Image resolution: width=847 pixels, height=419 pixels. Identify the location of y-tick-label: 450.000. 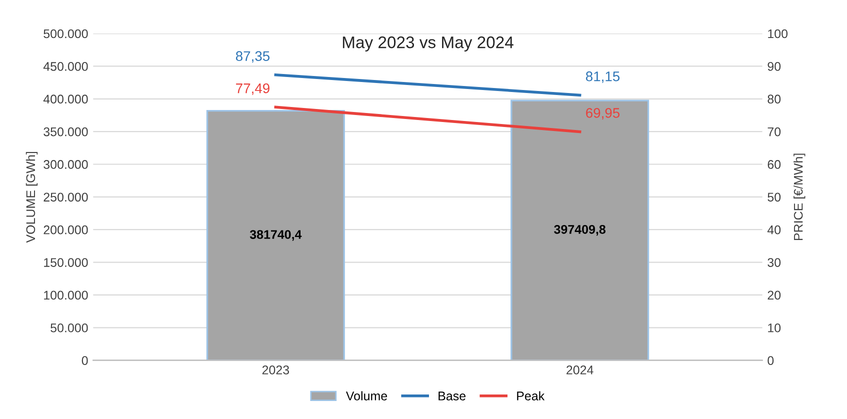
(65, 66).